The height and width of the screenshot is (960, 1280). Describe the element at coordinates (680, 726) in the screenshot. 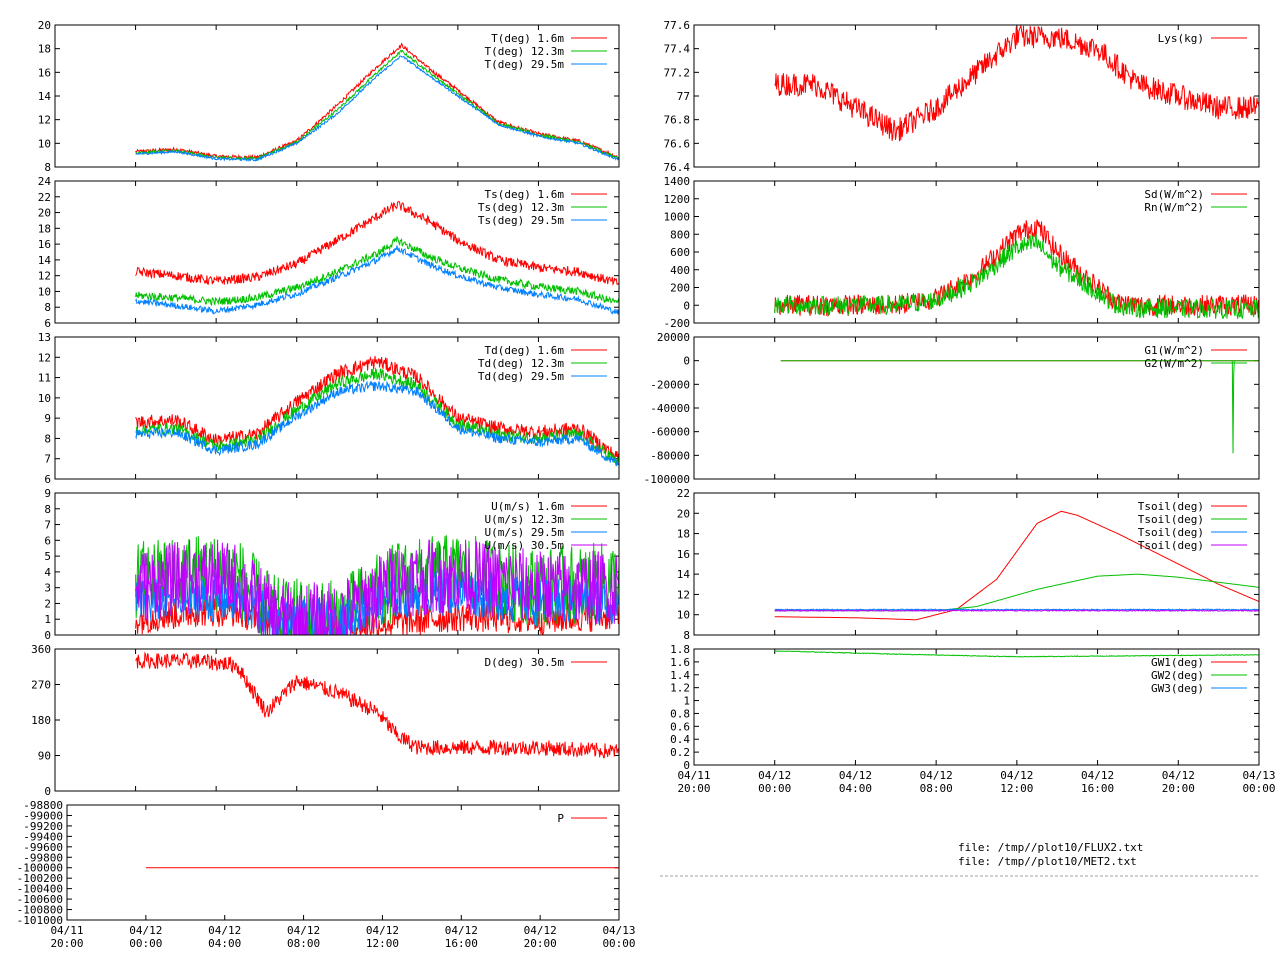

I see `y-tick-label: 0.6` at that location.